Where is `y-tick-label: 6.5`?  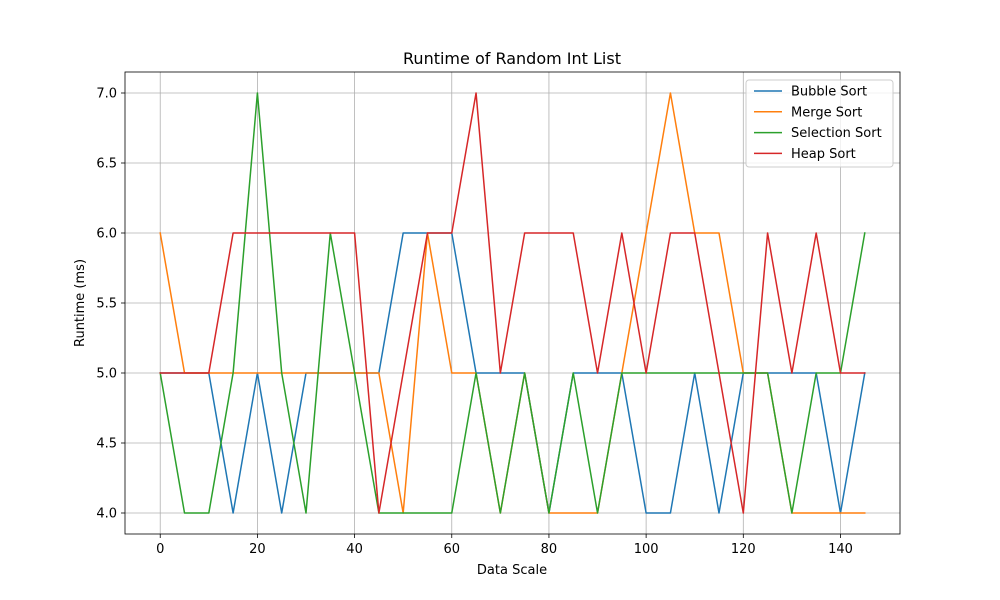
y-tick-label: 6.5 is located at coordinates (106, 164).